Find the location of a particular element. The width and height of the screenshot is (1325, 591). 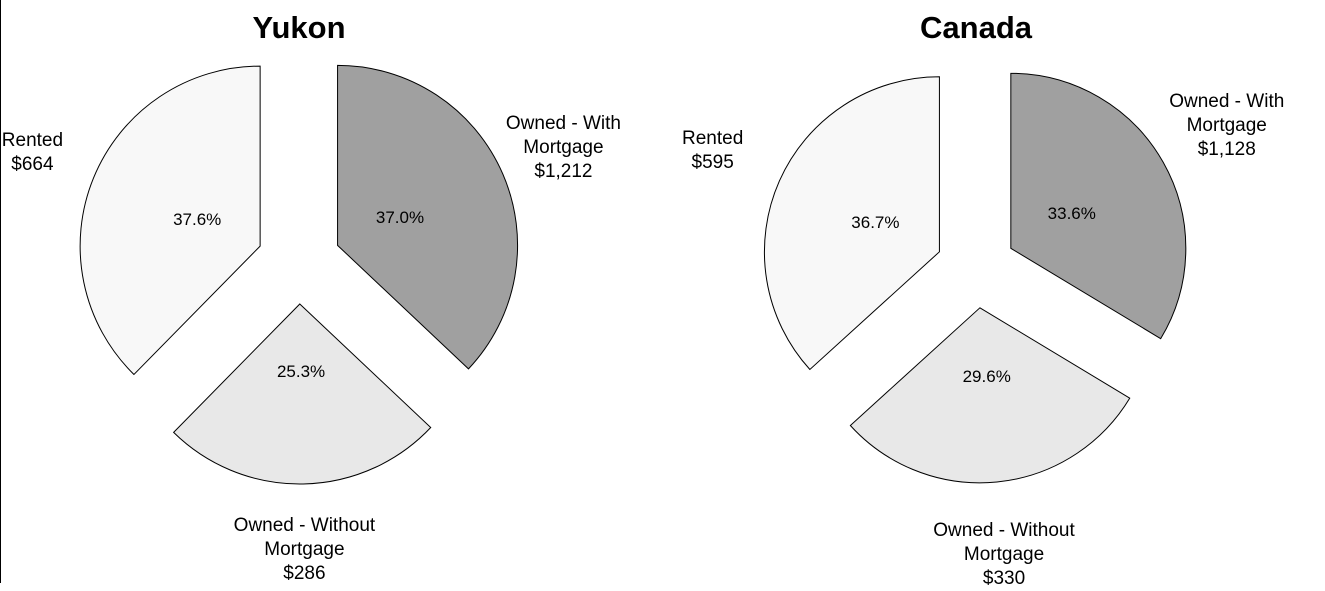

slice-label: Owned - With Mortgage $1,212 is located at coordinates (563, 148).